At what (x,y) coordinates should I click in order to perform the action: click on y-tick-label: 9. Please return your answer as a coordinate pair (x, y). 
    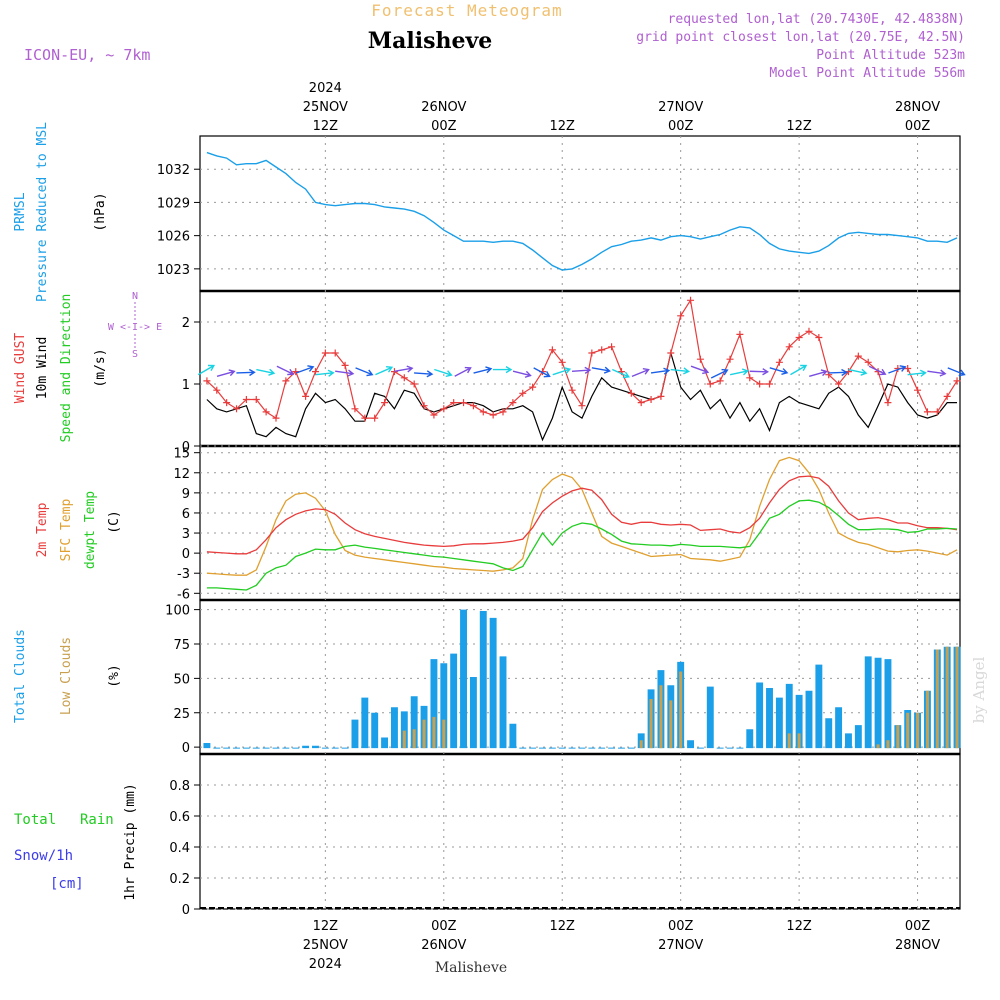
    Looking at the image, I should click on (186, 494).